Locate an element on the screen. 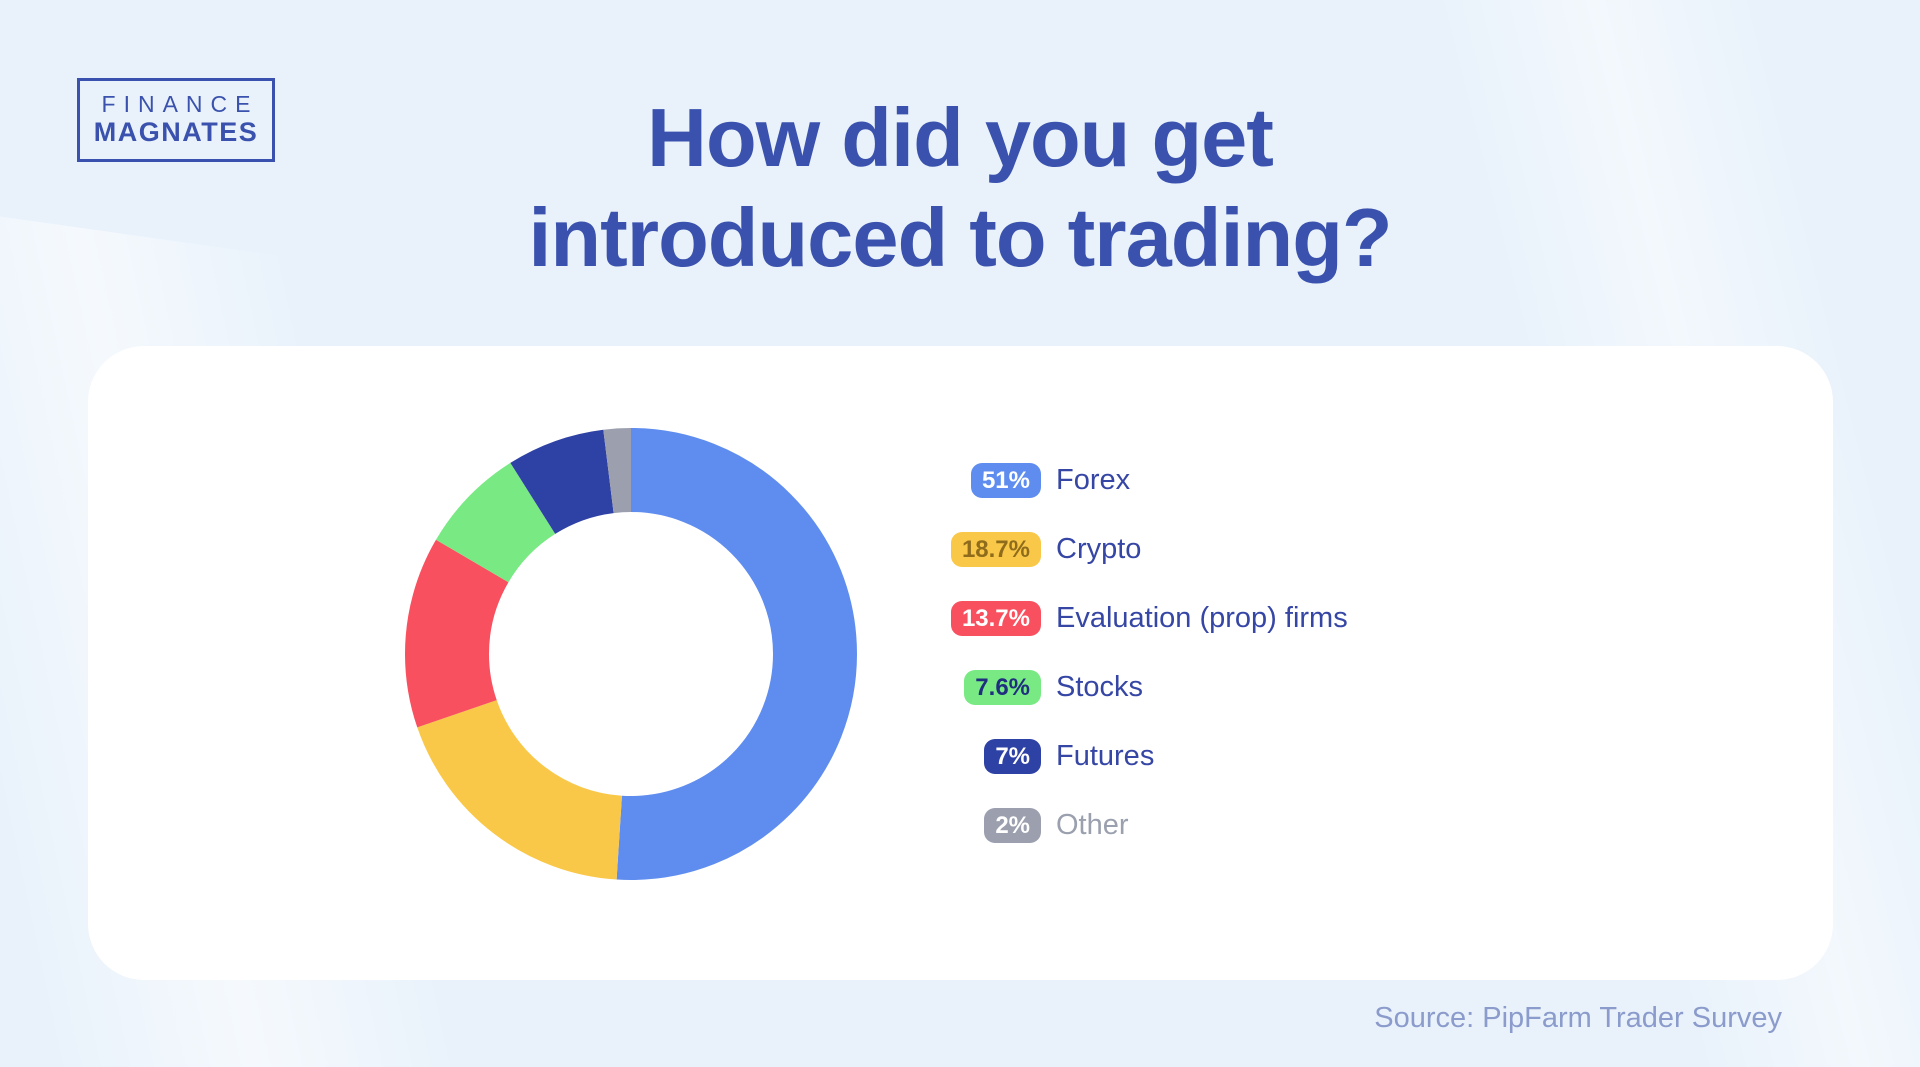 The image size is (1920, 1067). legend-item: 51% Forex is located at coordinates (1155, 480).